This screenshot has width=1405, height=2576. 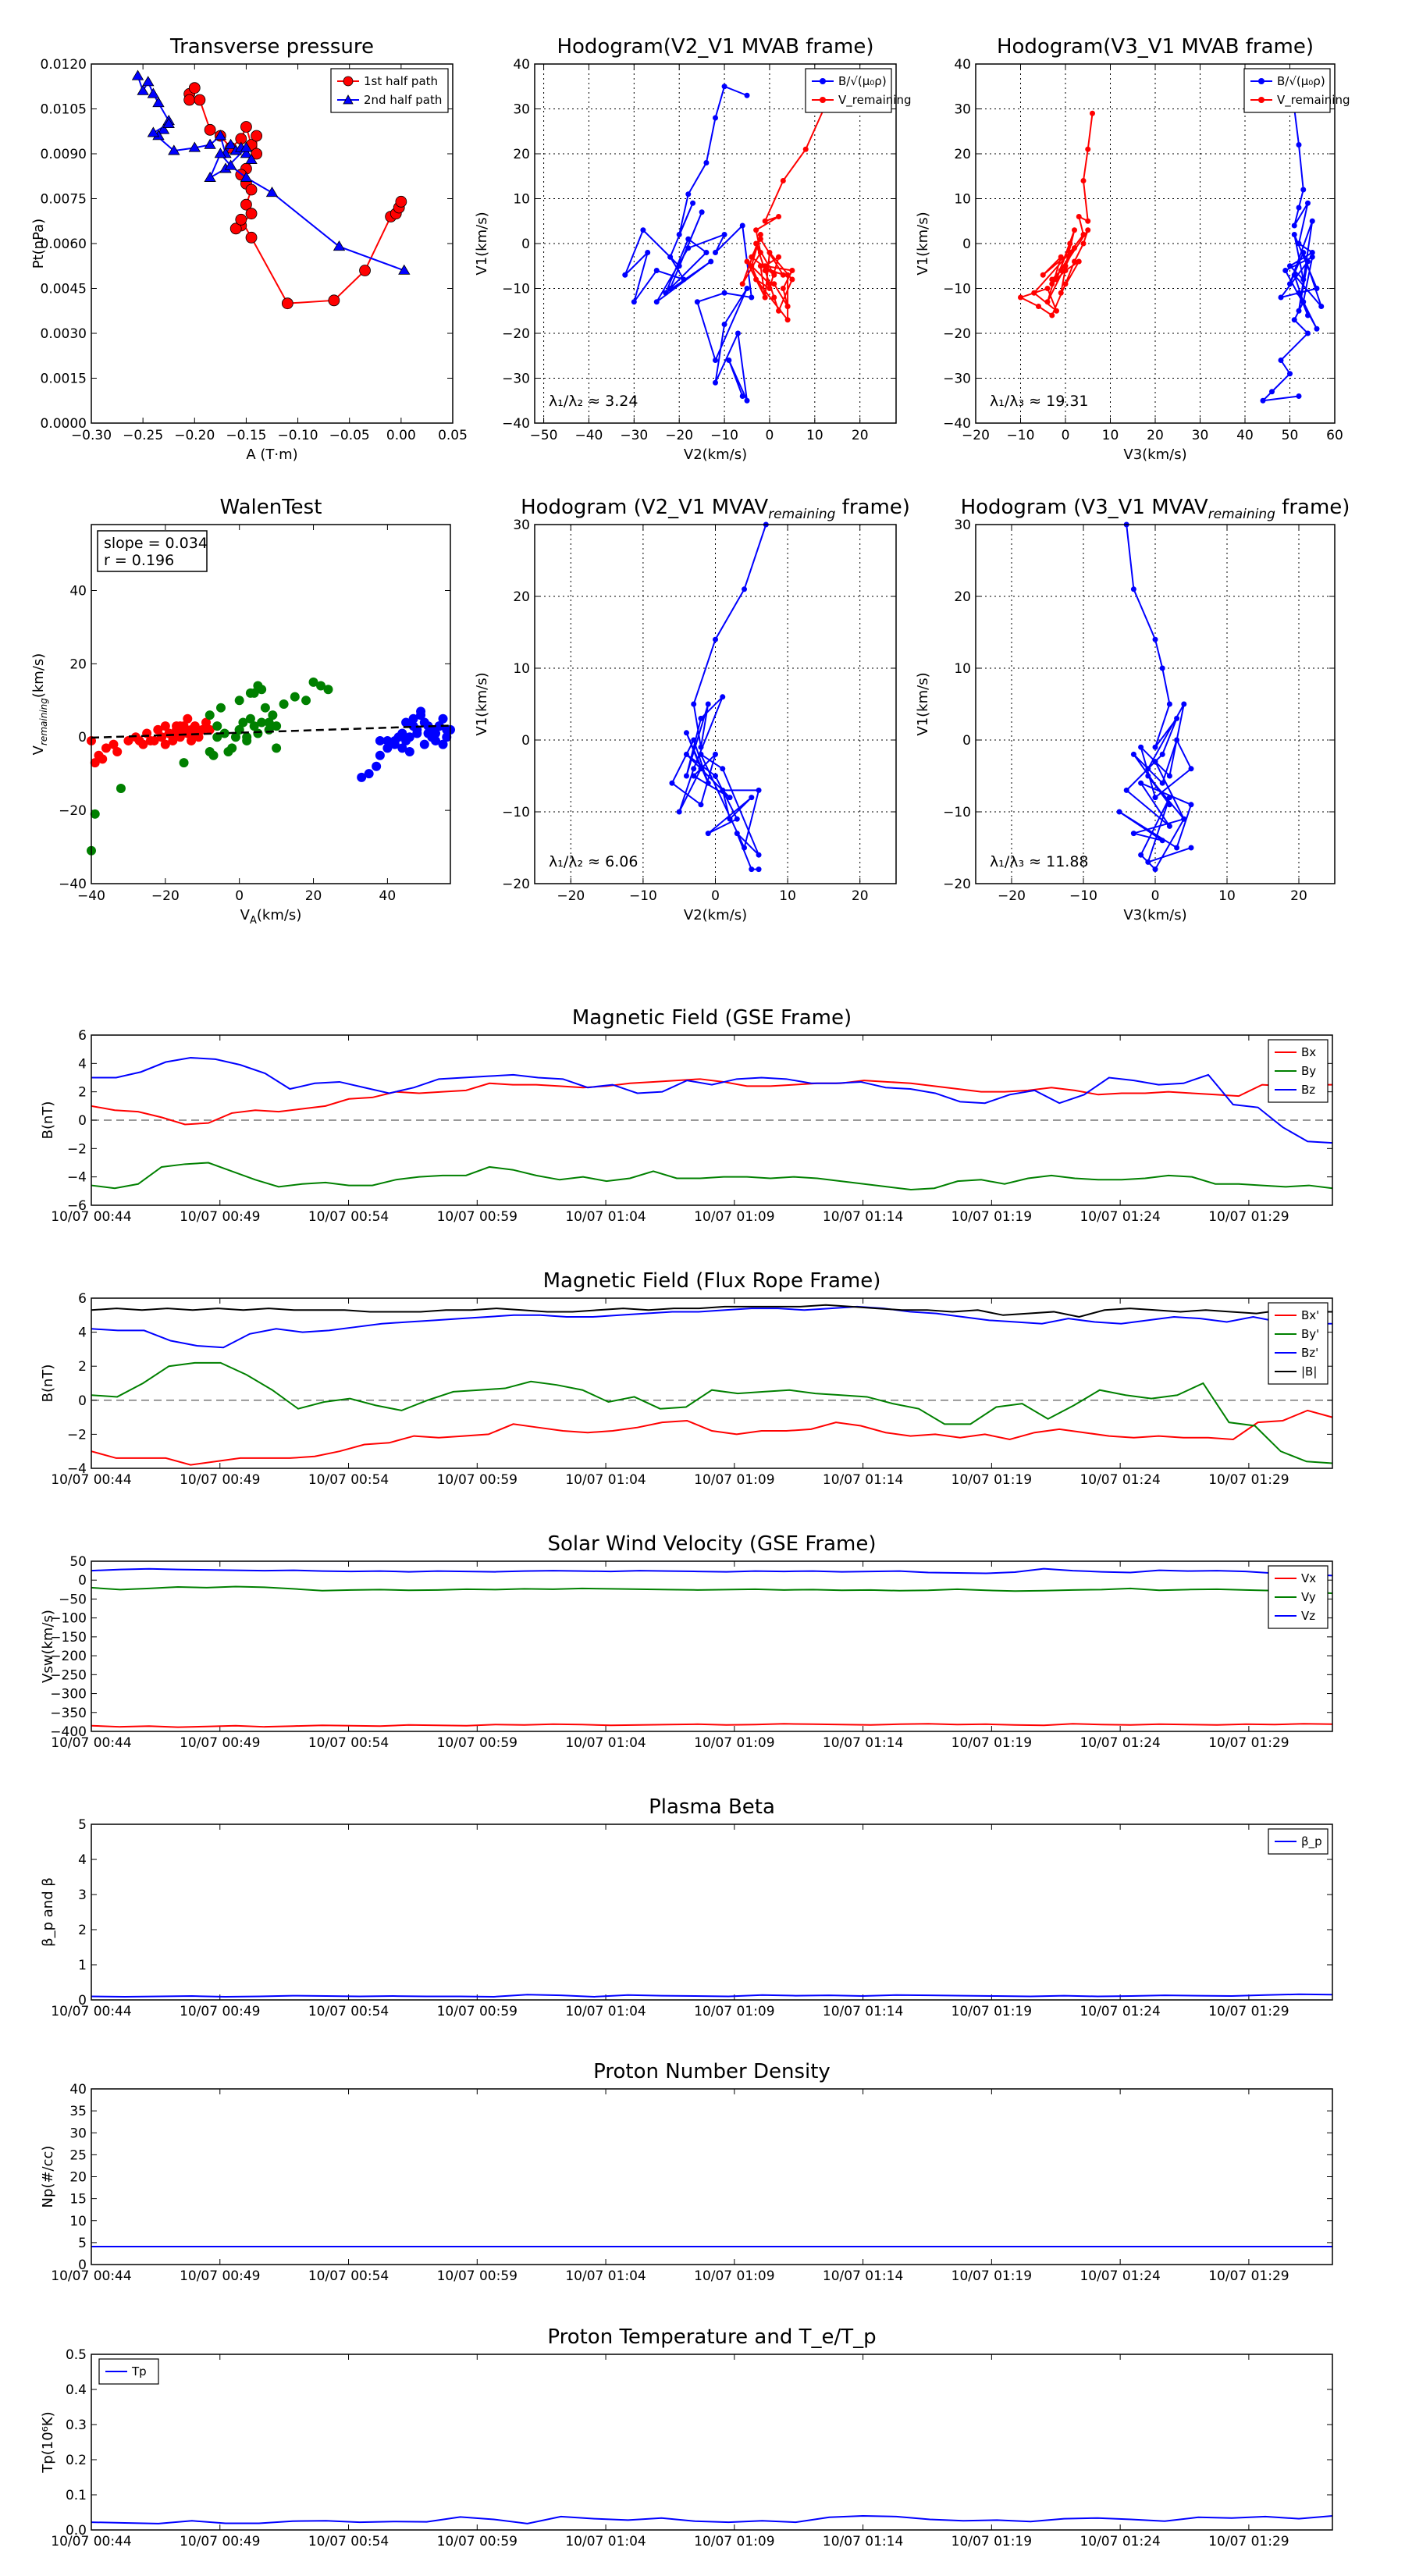 What do you see at coordinates (802, 514) in the screenshot?
I see `title-subscript: remaining` at bounding box center [802, 514].